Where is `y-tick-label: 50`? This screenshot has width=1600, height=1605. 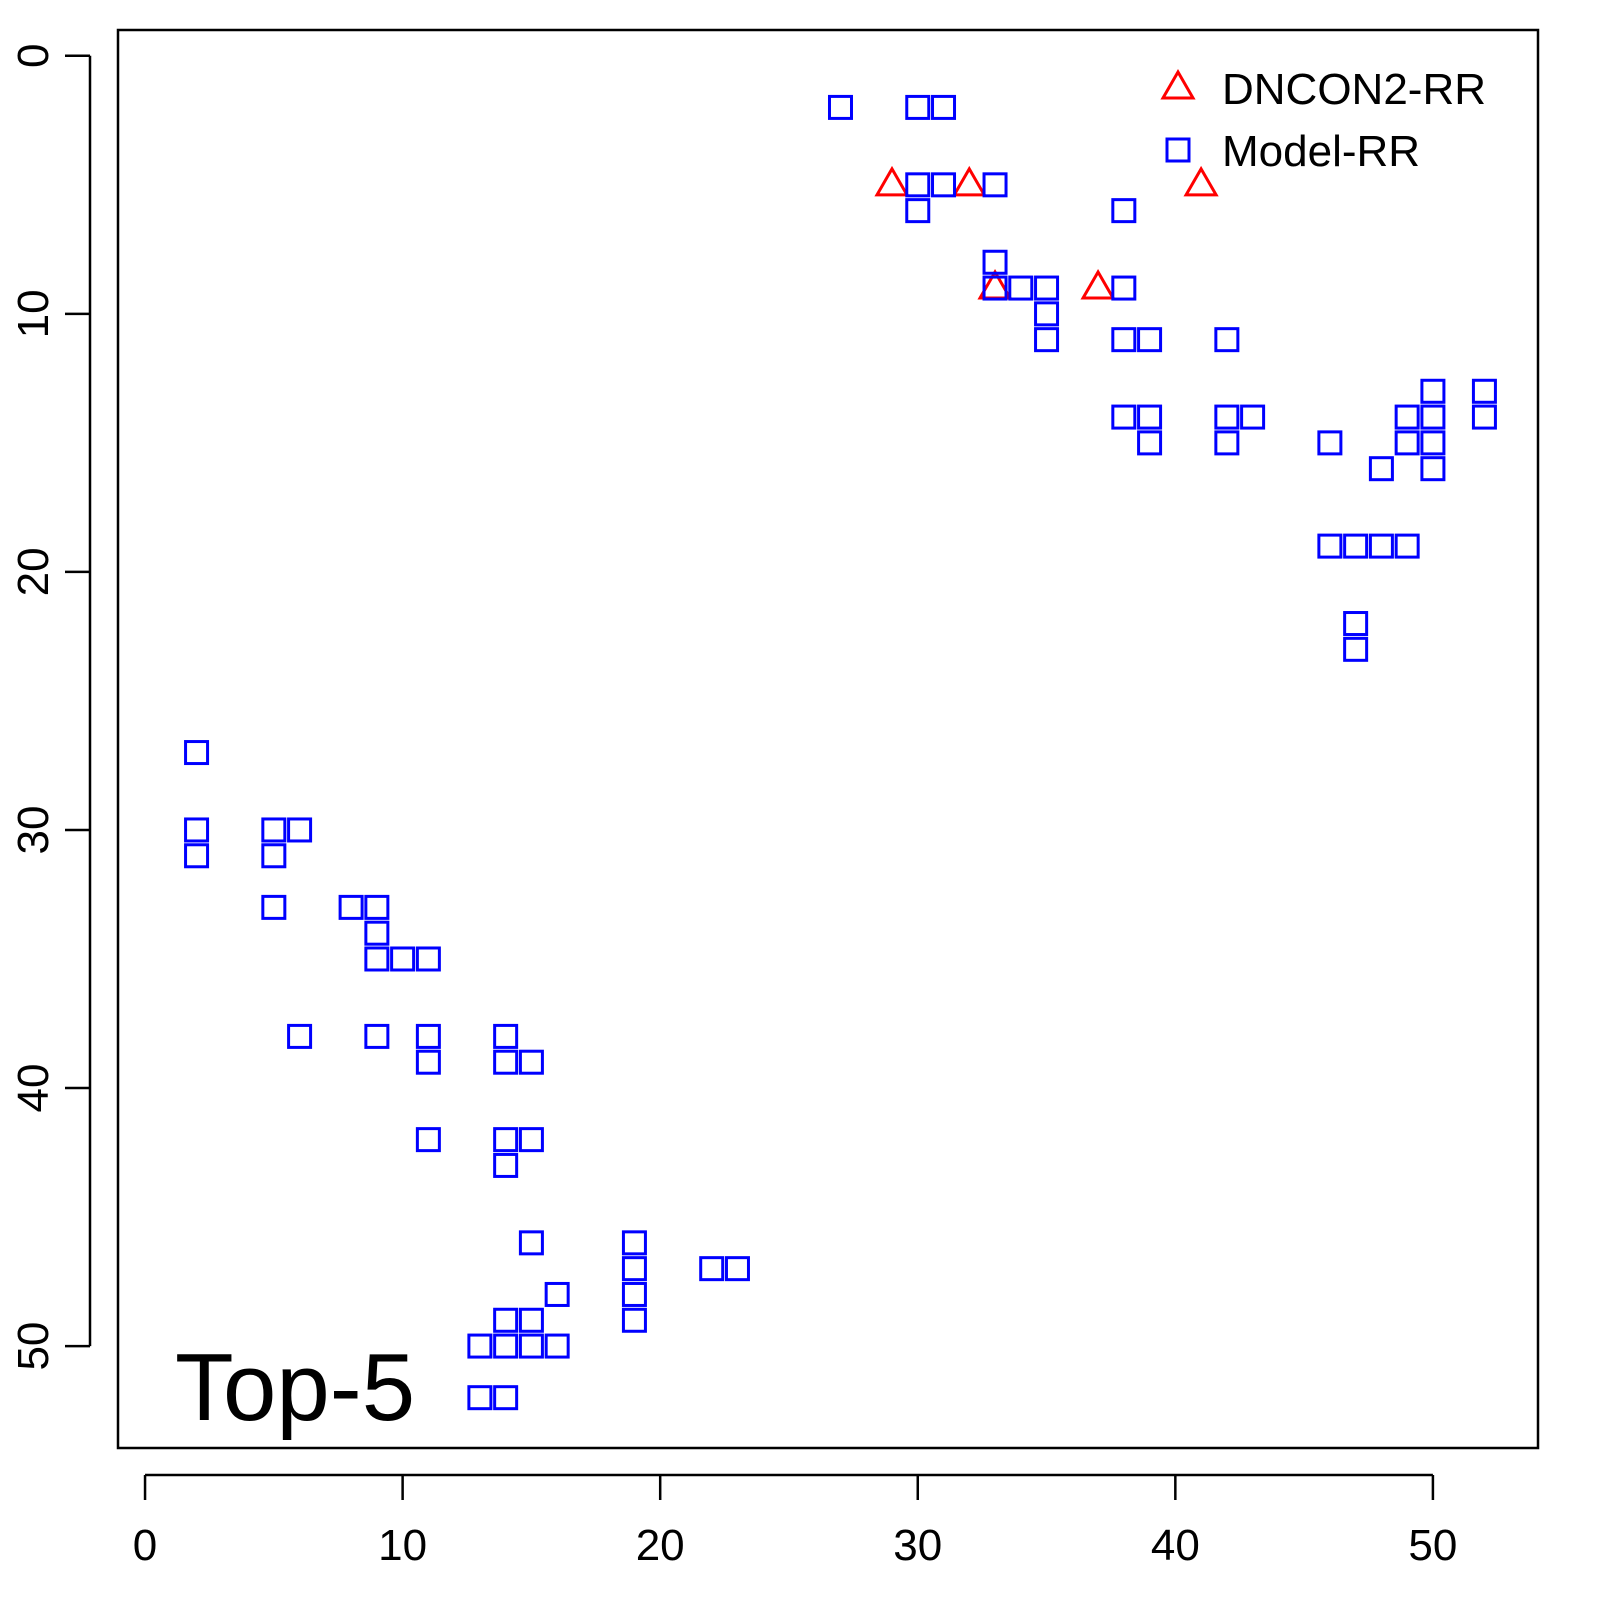
y-tick-label: 50 is located at coordinates (33, 1346).